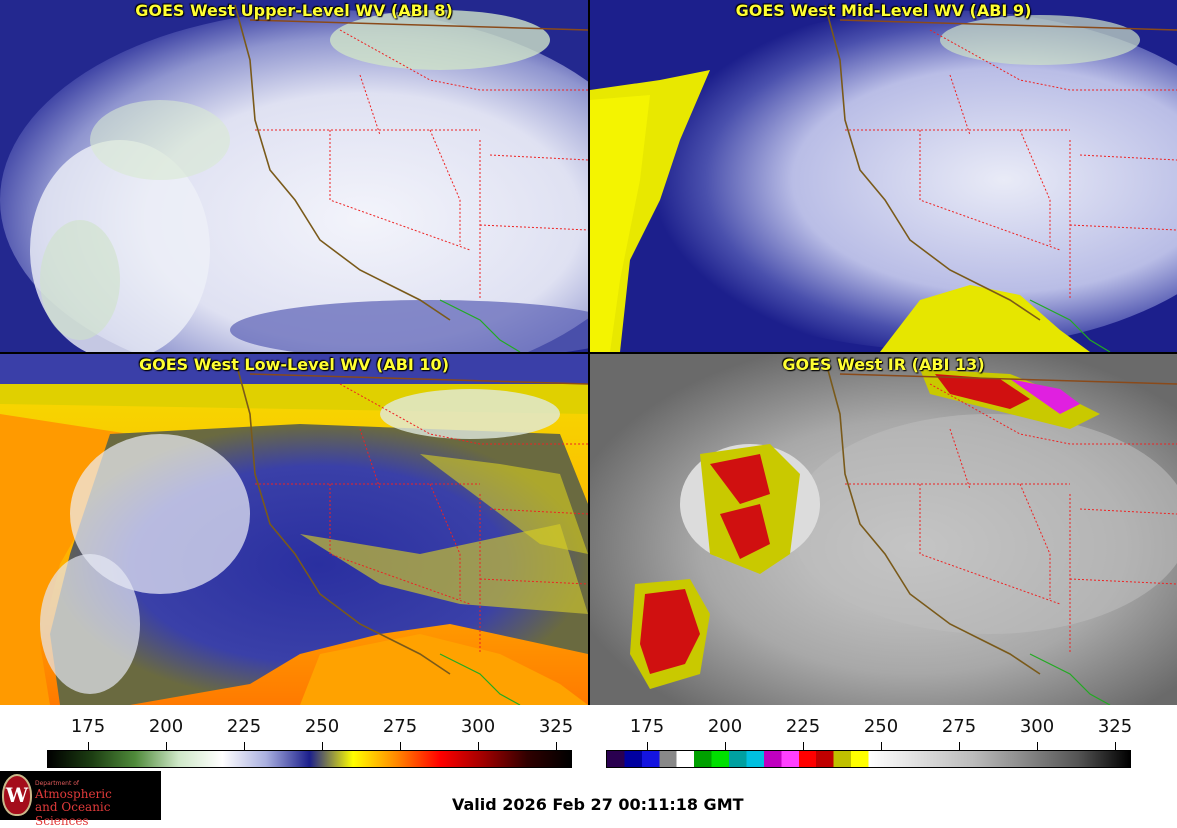 This screenshot has width=1177, height=828. I want to click on panel-title: GOES West Upper-Level WV (ABI 8), so click(294, 10).